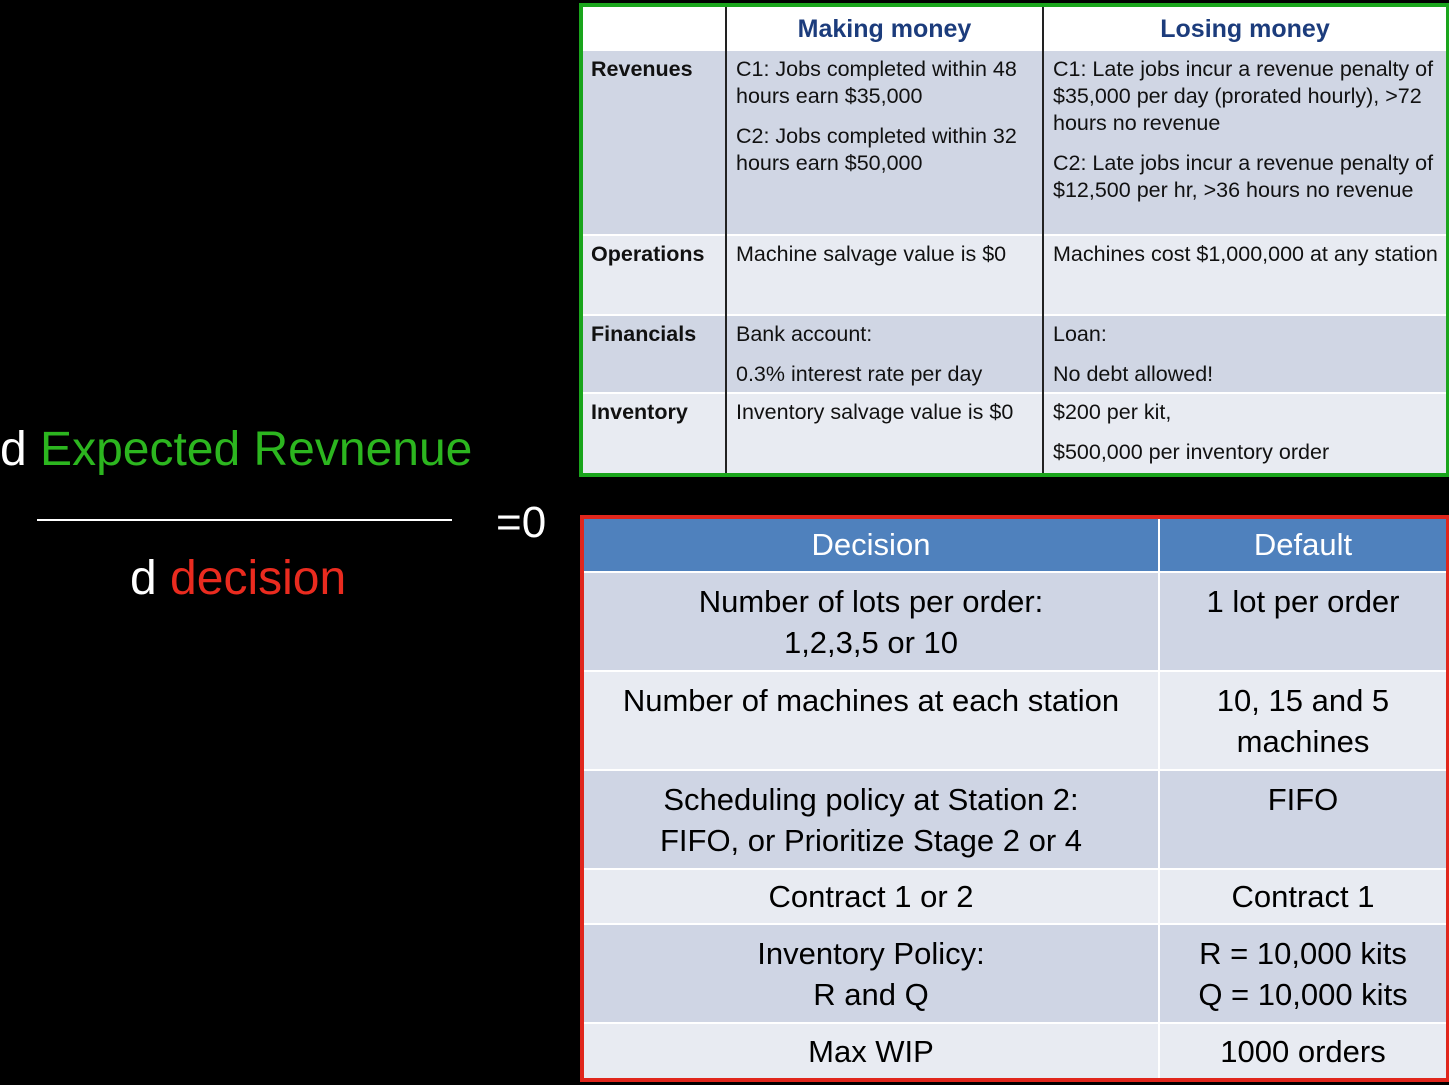 This screenshot has width=1449, height=1085. What do you see at coordinates (872, 545) in the screenshot?
I see `decisions-header-decision: Decision` at bounding box center [872, 545].